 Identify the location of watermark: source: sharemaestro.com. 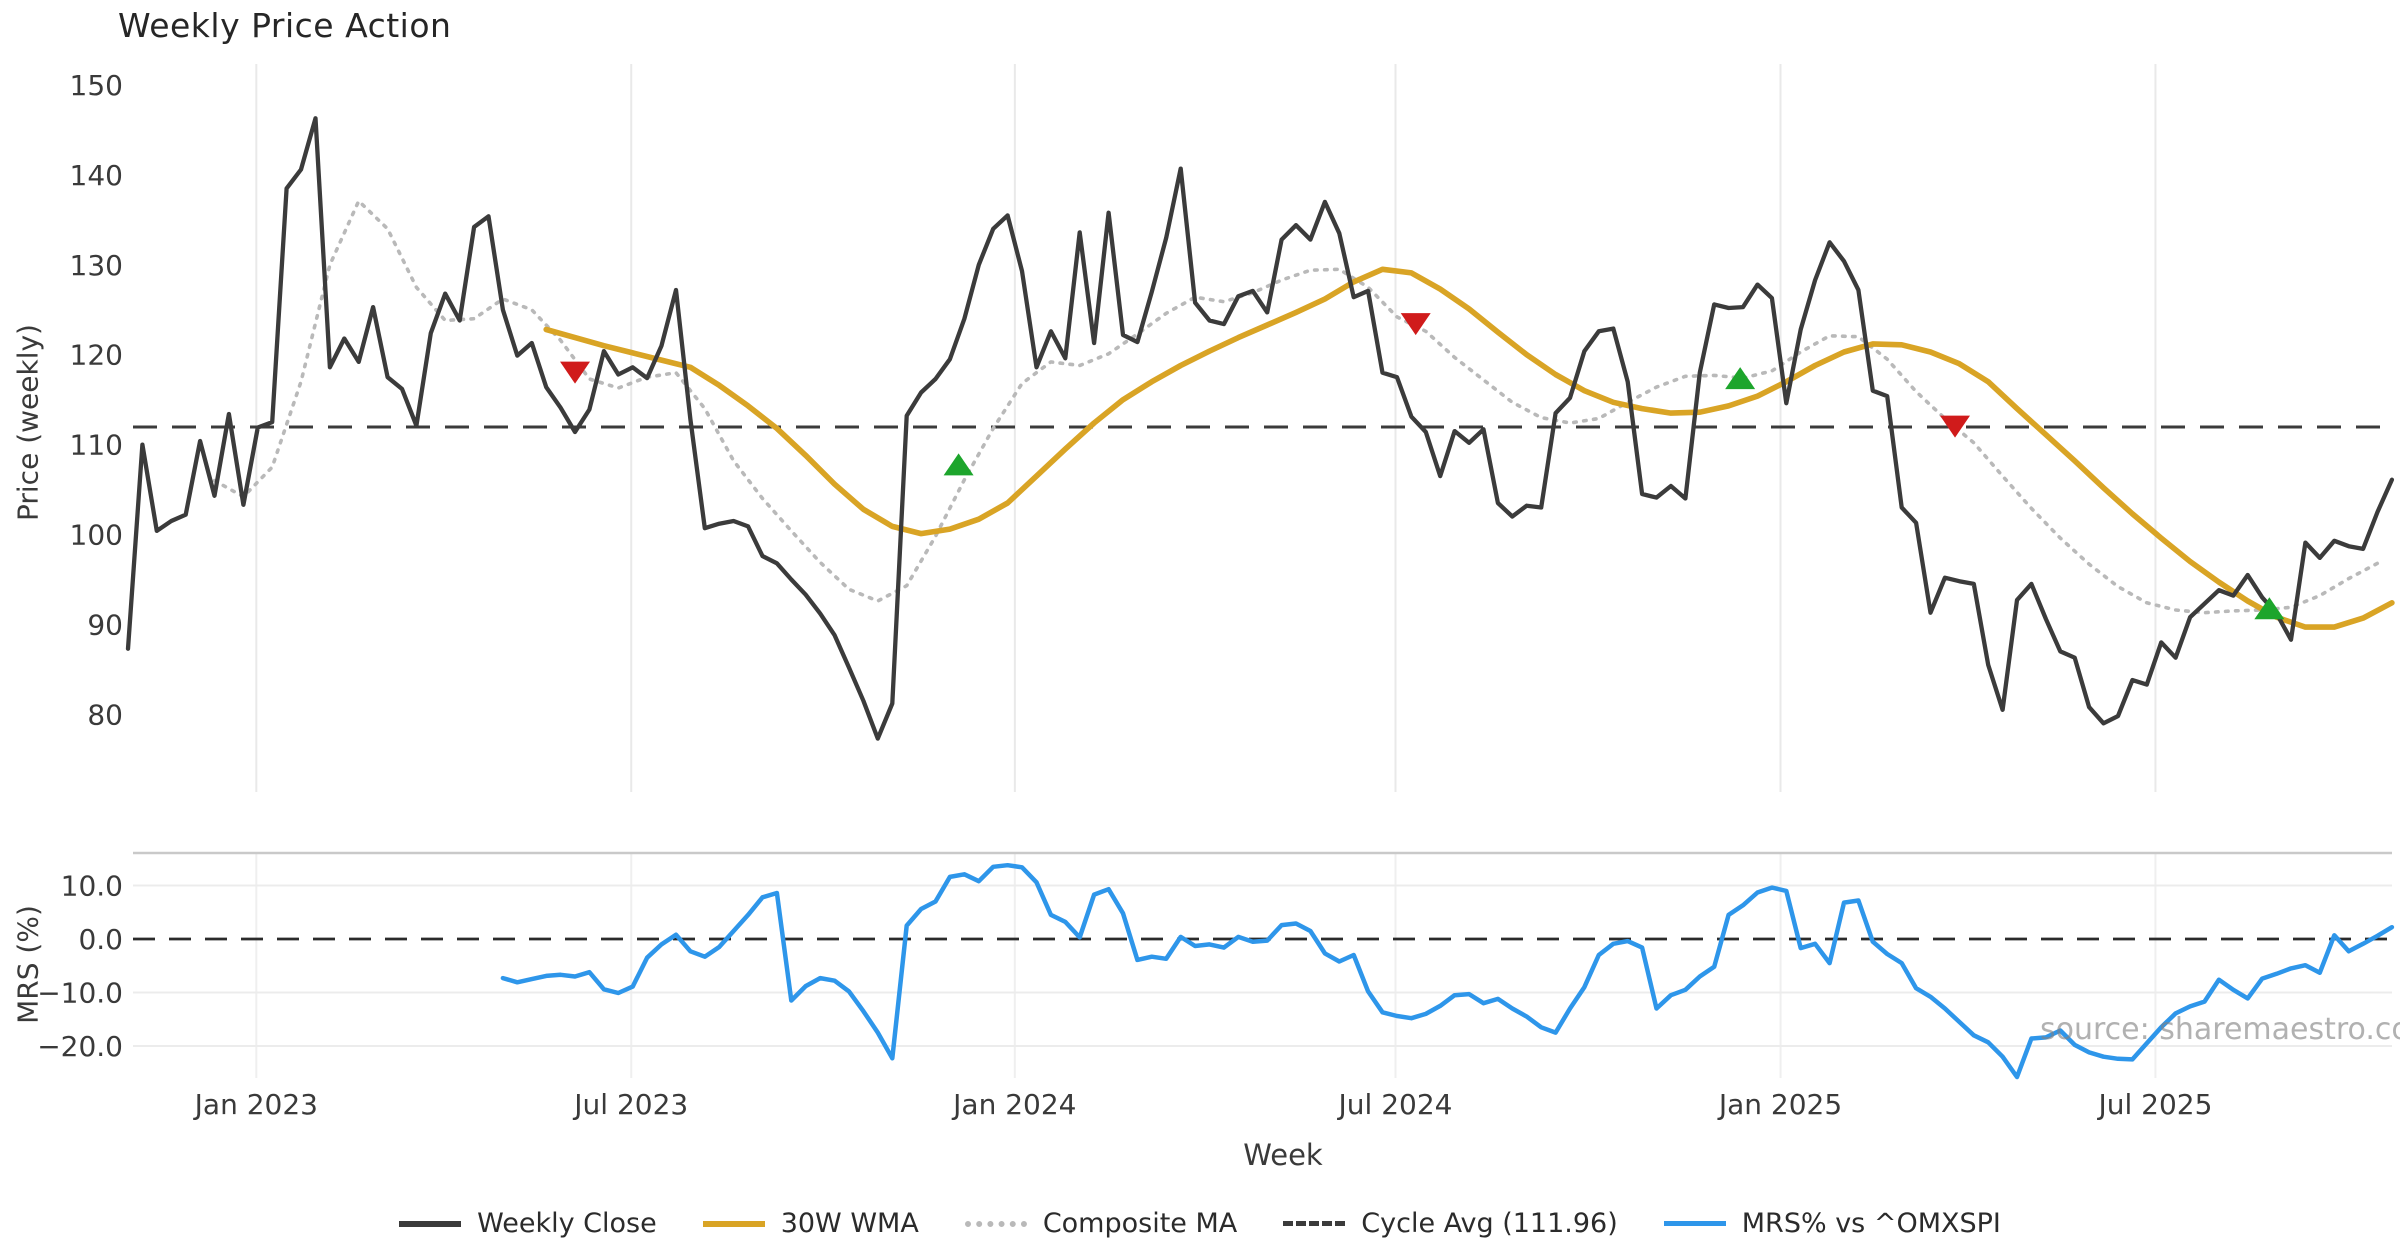
(2220, 1029).